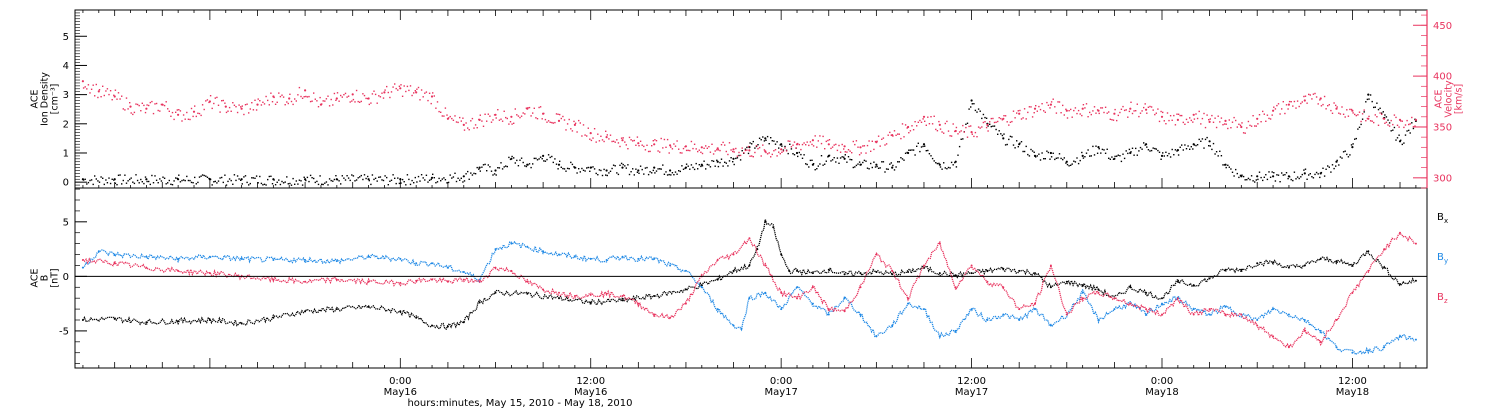  I want to click on b-axis-label-line: B, so click(45, 278).